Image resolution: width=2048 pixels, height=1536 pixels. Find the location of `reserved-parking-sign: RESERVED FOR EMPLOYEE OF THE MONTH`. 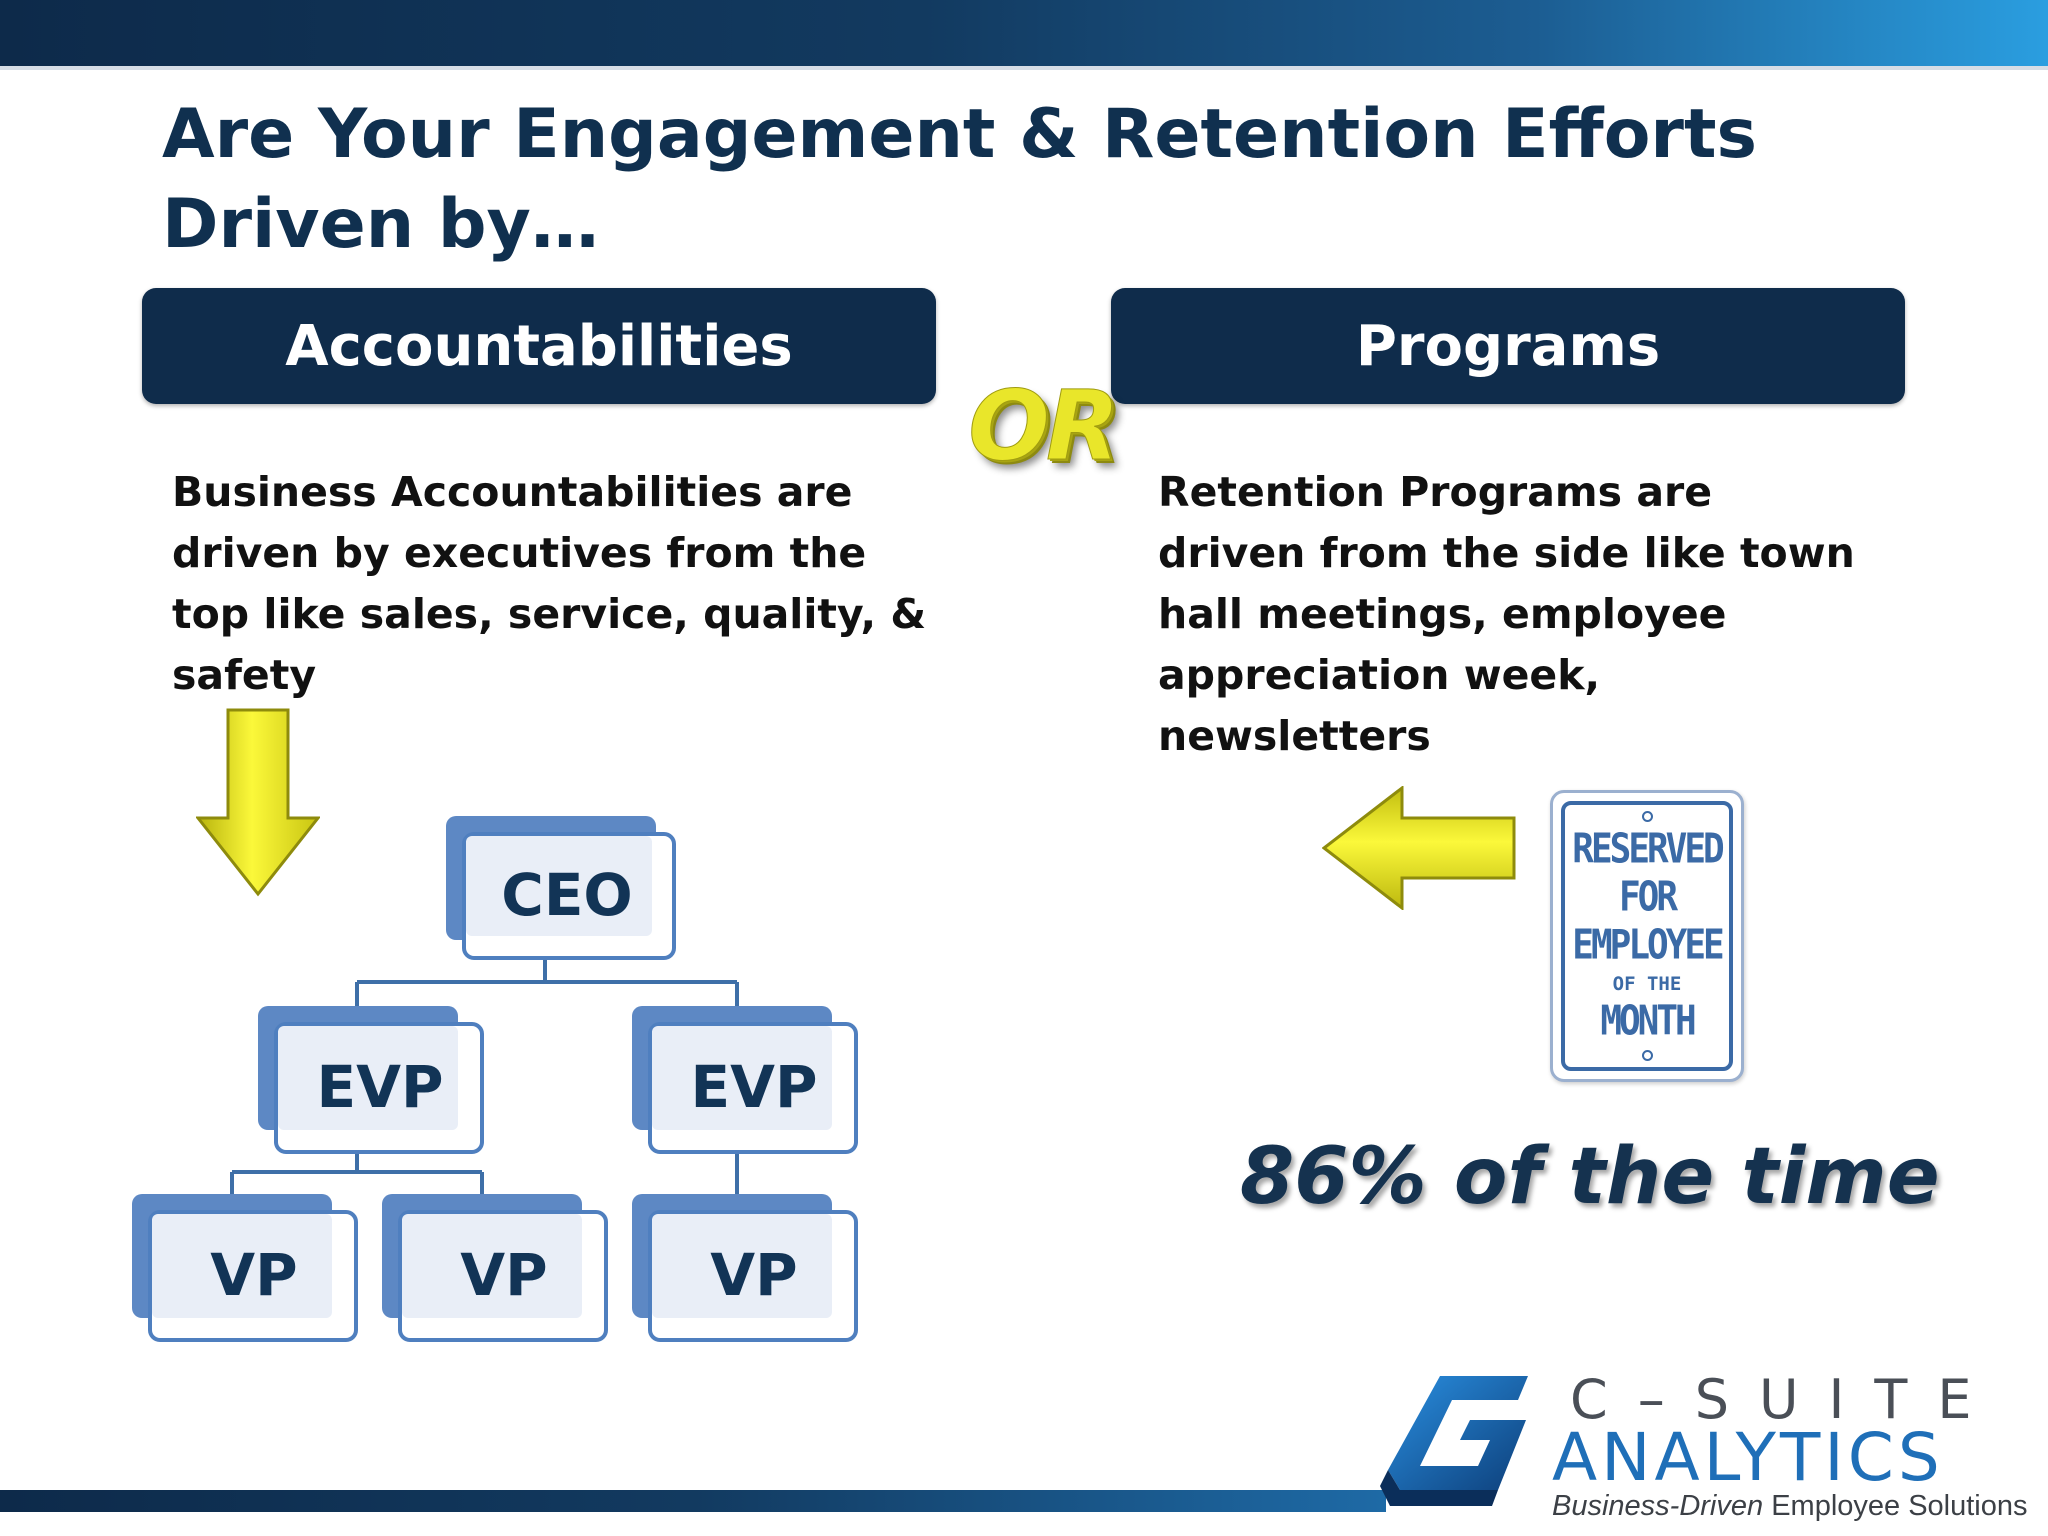

reserved-parking-sign: RESERVED FOR EMPLOYEE OF THE MONTH is located at coordinates (1647, 936).